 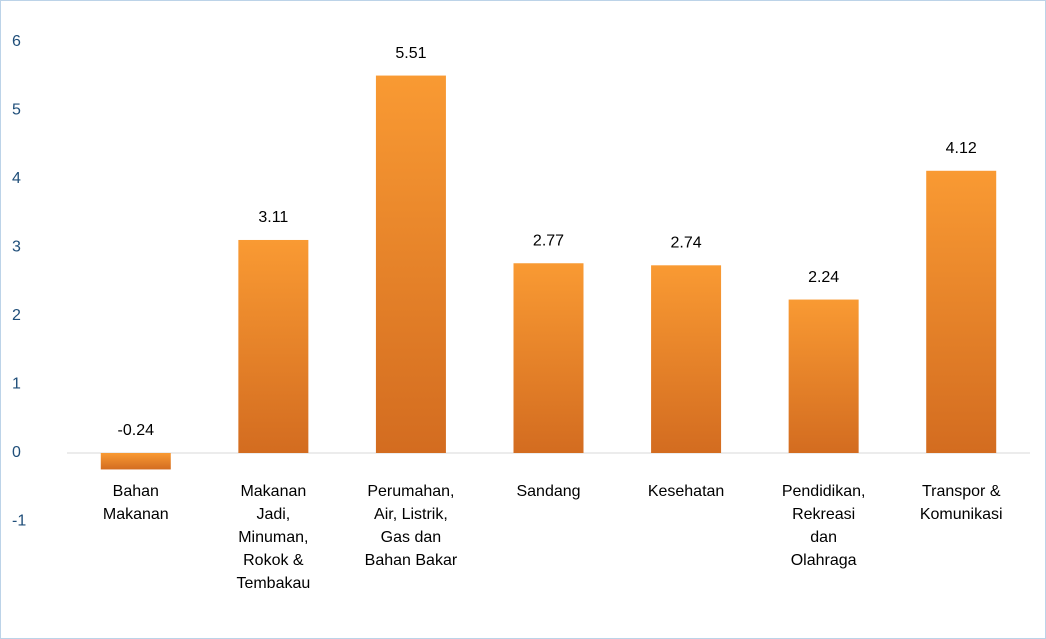 I want to click on x-tick-label-line: Tembakau, so click(x=273, y=583).